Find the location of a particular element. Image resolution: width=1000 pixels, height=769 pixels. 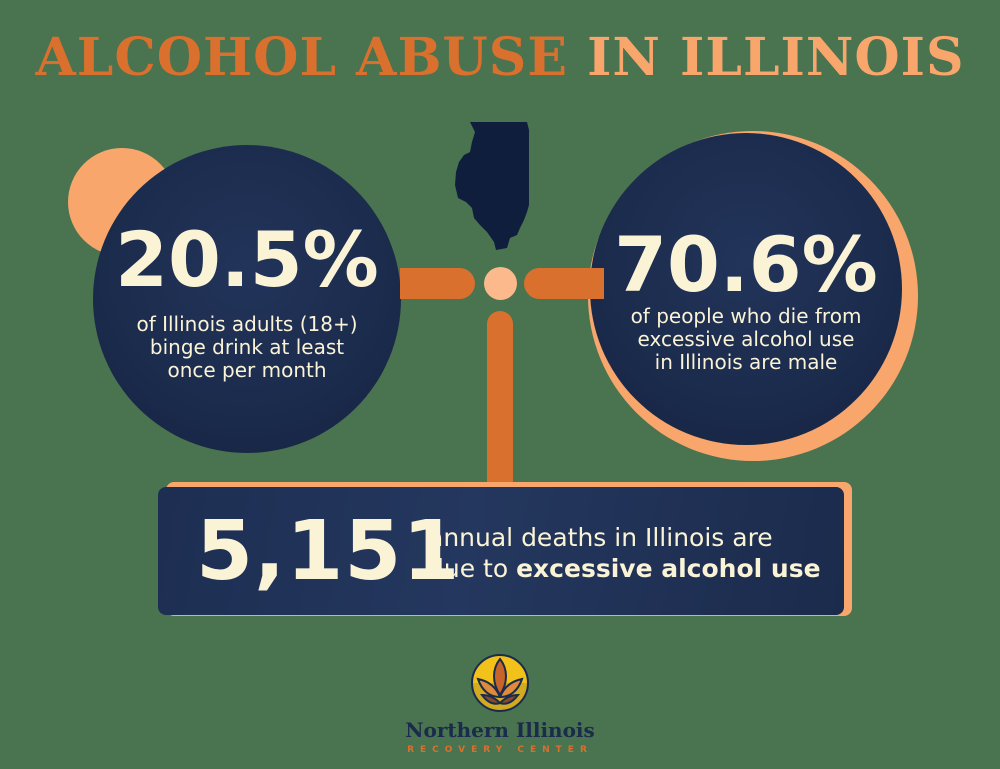

stat-line: once per month is located at coordinates (247, 370).